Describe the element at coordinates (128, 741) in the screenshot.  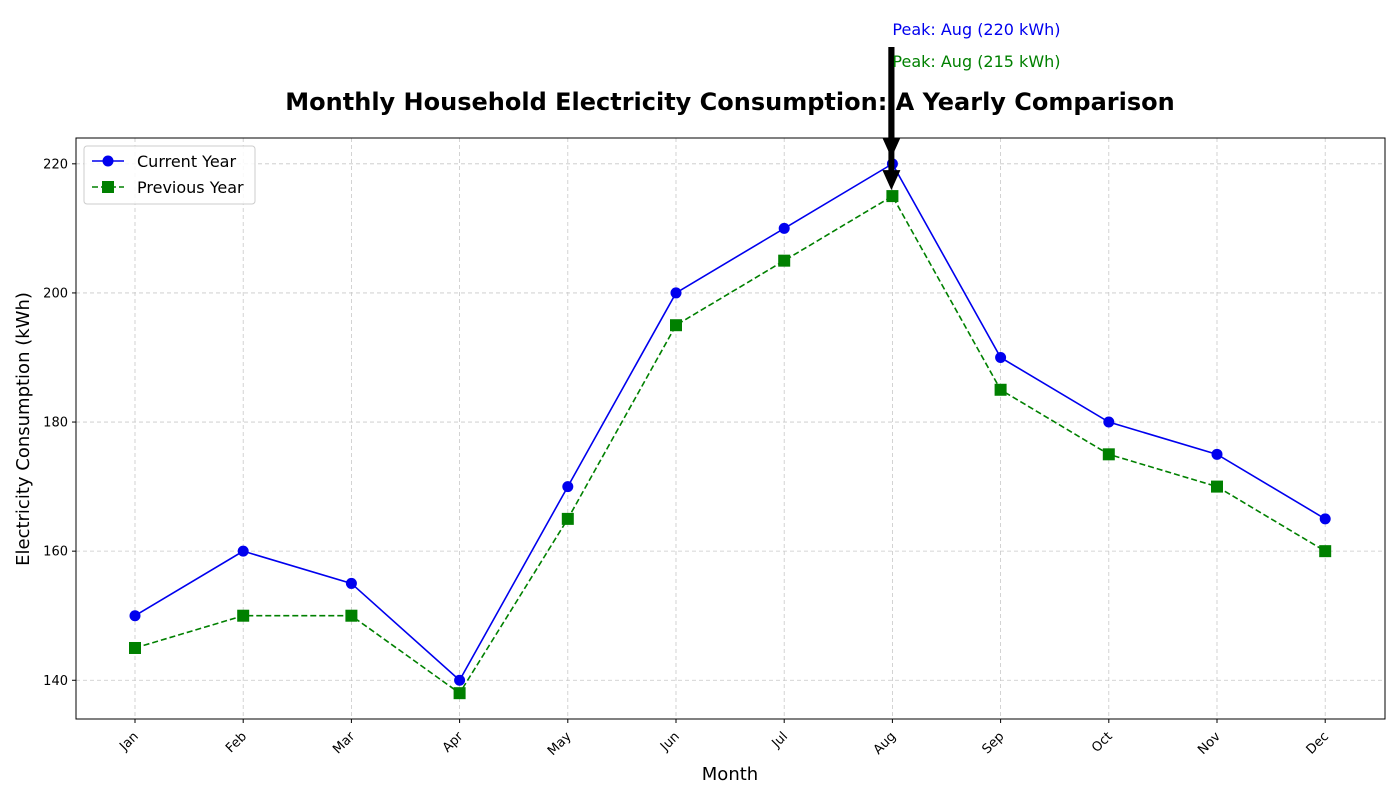
I see `x-tick-label: Jan` at that location.